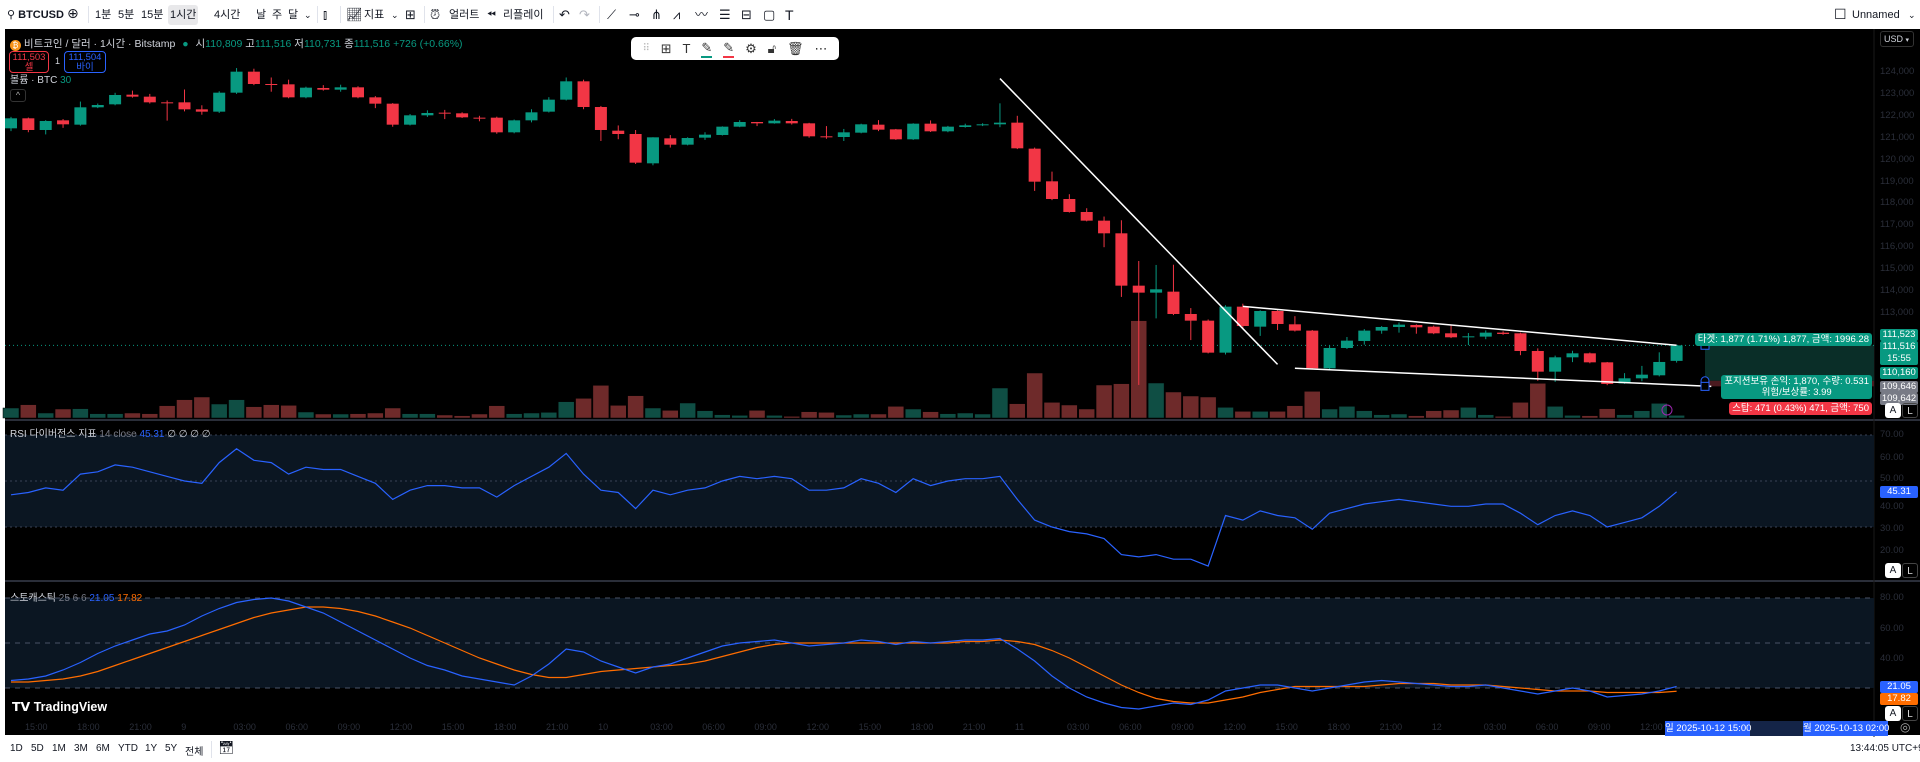  Describe the element at coordinates (795, 48) in the screenshot. I see `trash-icon: 🗑︎` at that location.